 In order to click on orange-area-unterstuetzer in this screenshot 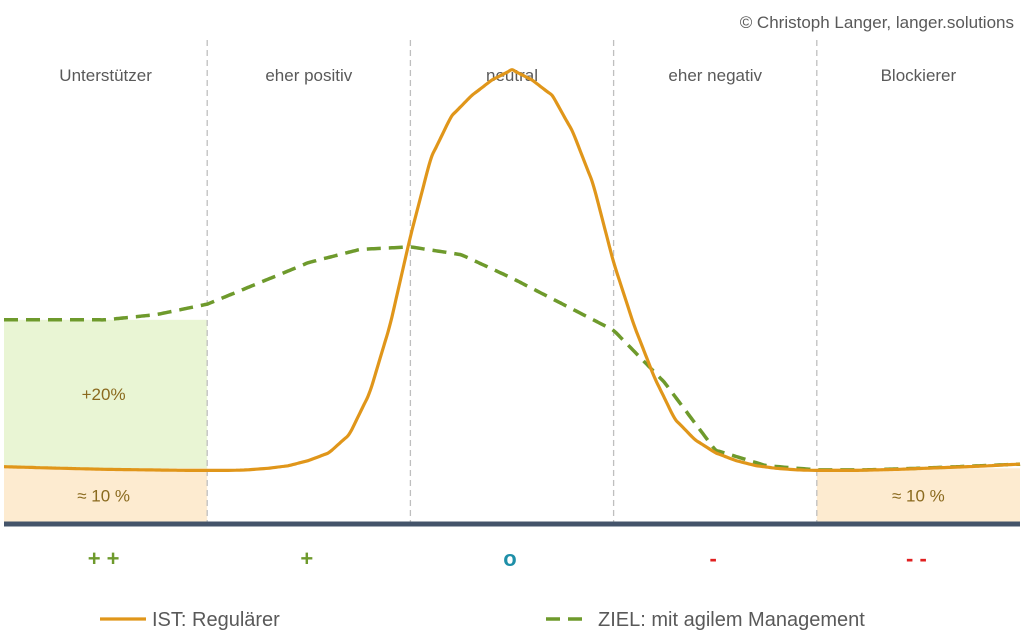, I will do `click(106, 495)`.